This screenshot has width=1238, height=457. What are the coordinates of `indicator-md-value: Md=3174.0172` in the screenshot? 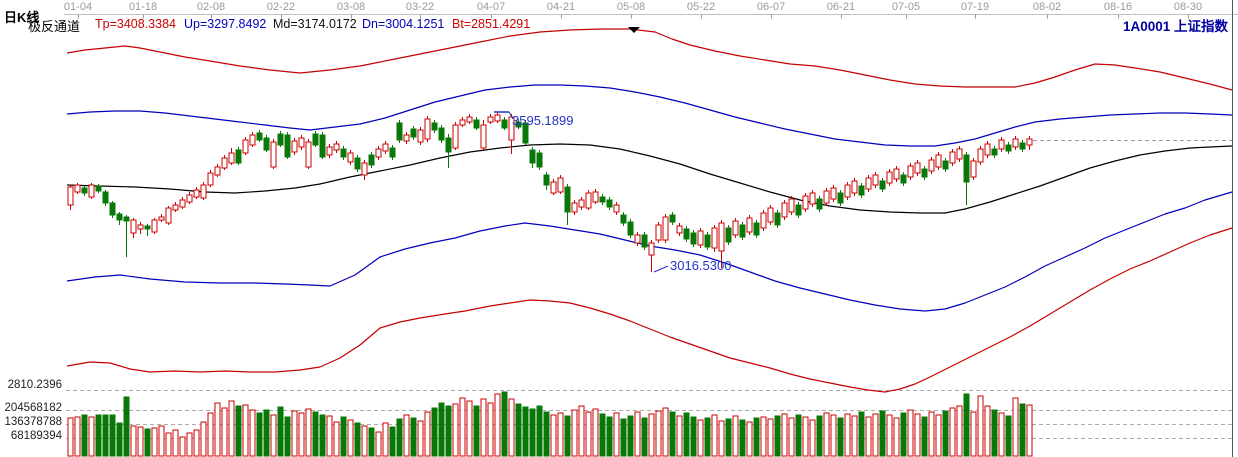 It's located at (315, 24).